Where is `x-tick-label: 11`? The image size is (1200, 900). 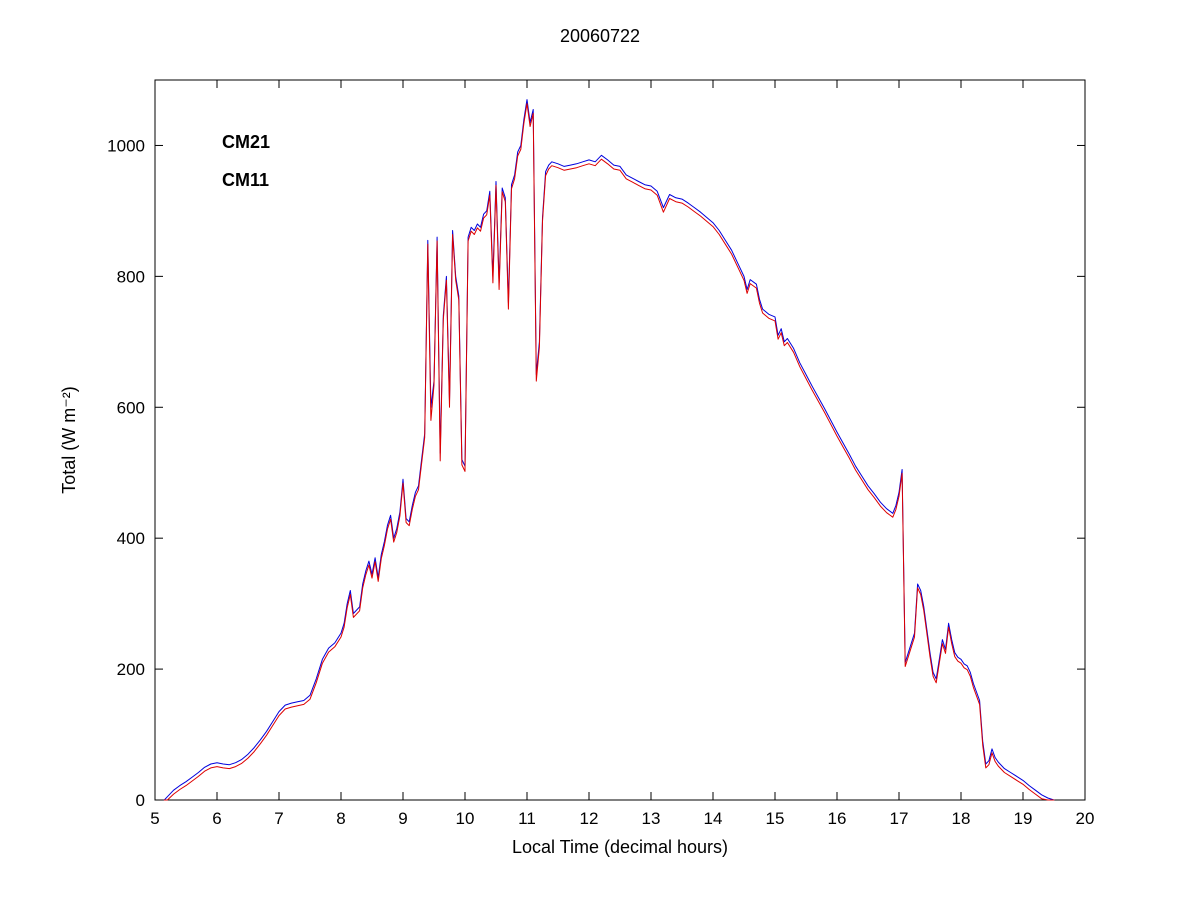
x-tick-label: 11 is located at coordinates (527, 818).